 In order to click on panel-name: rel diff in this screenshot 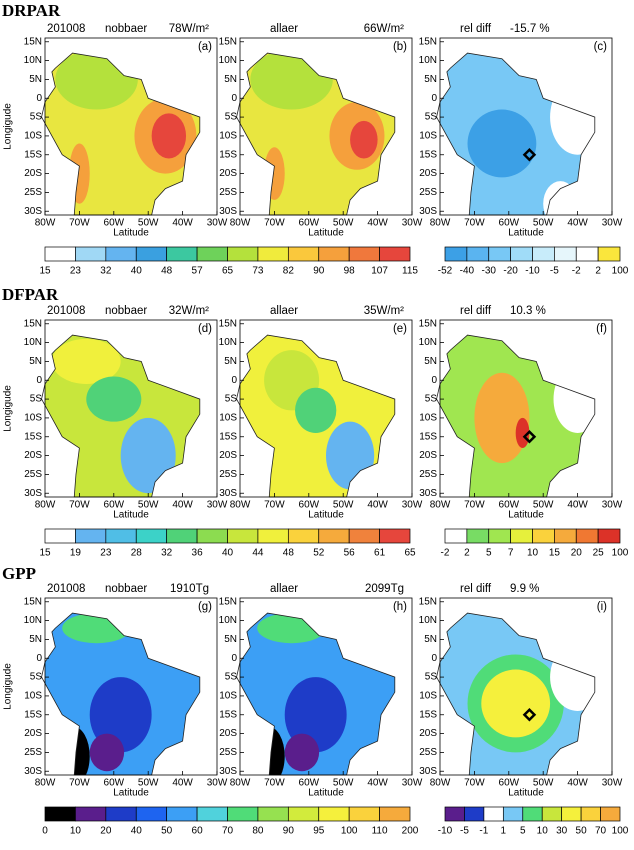, I will do `click(476, 589)`.